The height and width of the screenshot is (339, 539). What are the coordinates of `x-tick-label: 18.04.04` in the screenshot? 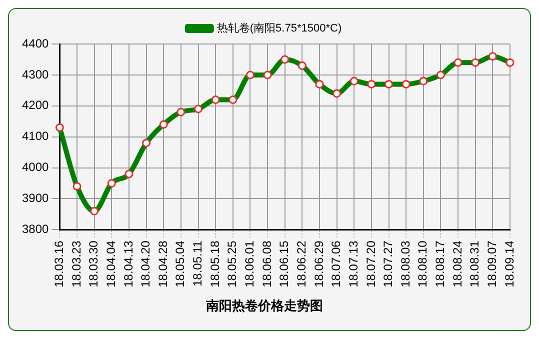 It's located at (111, 264).